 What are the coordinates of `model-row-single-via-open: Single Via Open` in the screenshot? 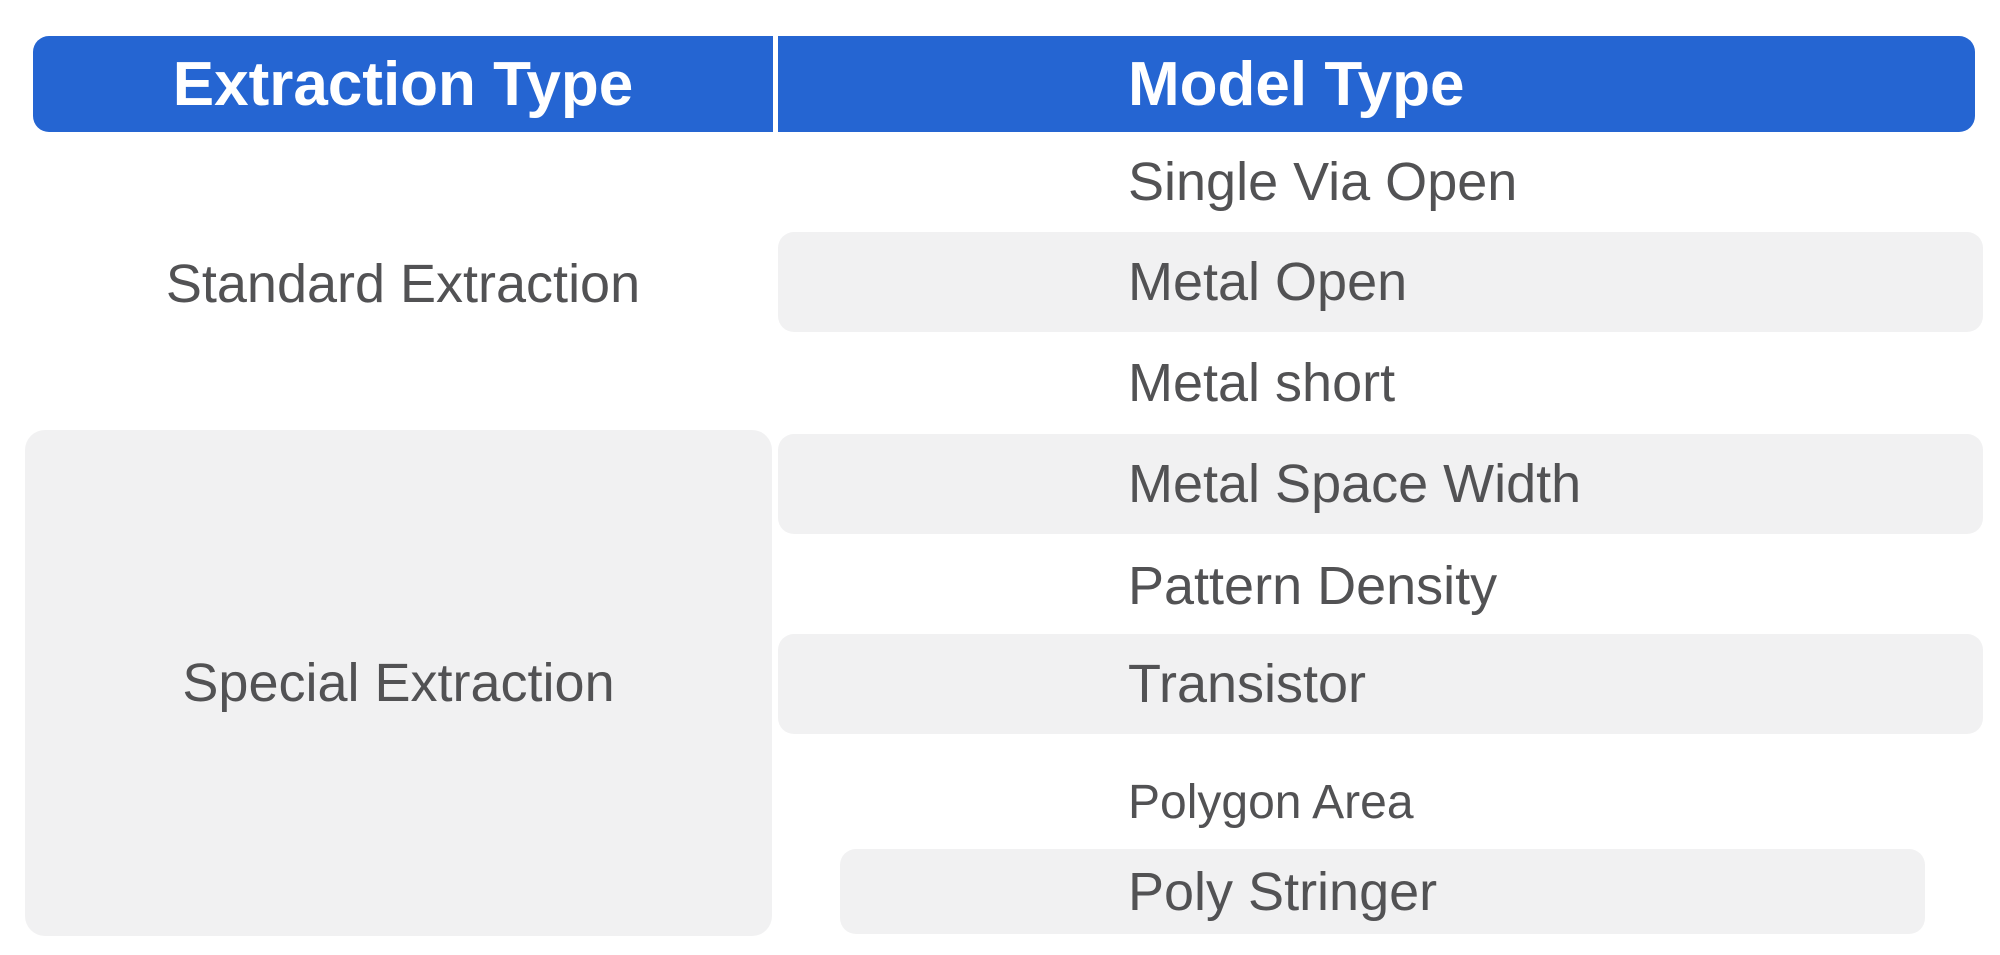 It's located at (1380, 182).